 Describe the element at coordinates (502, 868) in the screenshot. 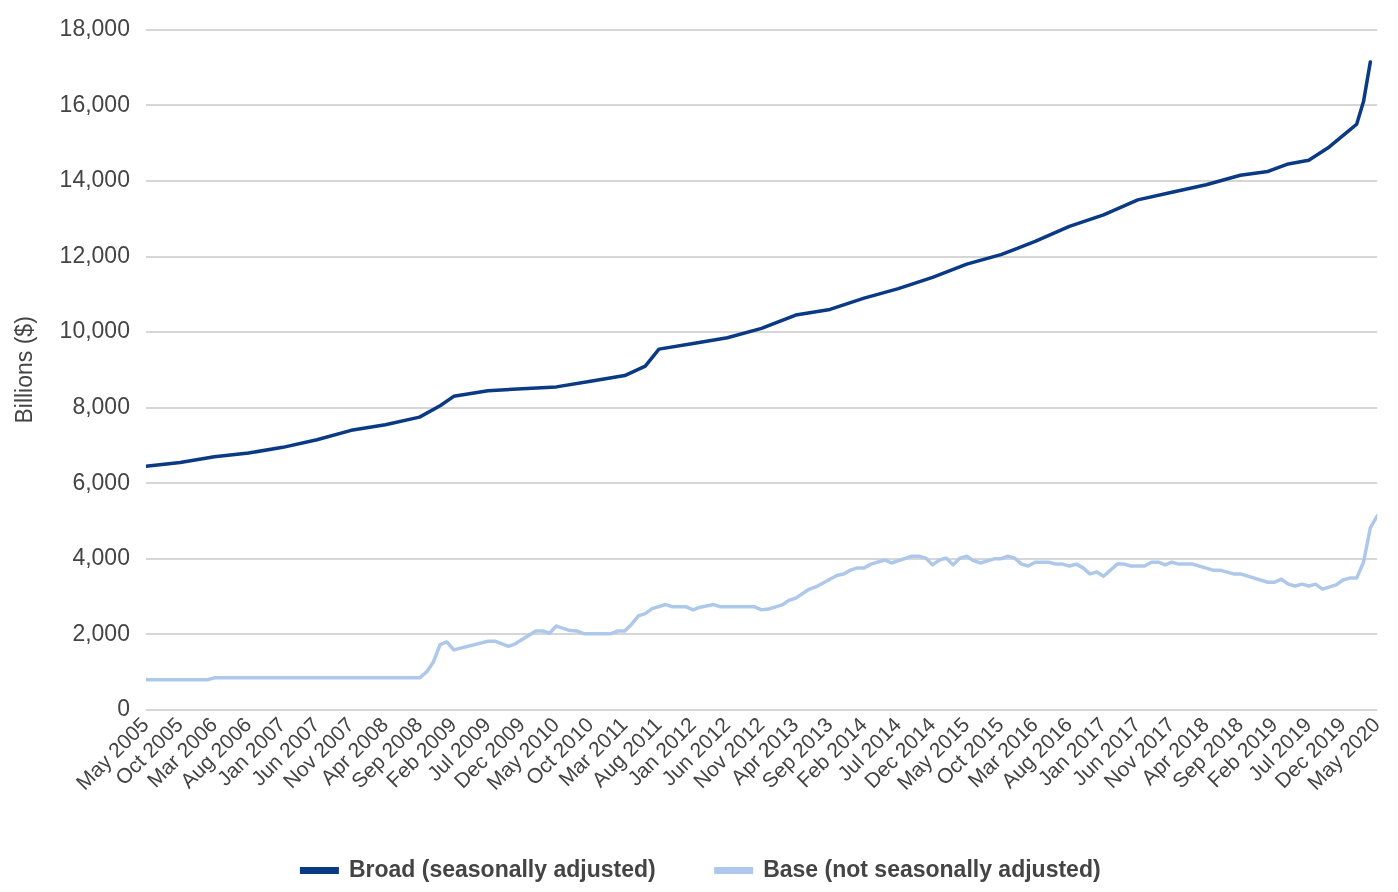

I see `legend-label: Broad (seasonally adjusted)` at that location.